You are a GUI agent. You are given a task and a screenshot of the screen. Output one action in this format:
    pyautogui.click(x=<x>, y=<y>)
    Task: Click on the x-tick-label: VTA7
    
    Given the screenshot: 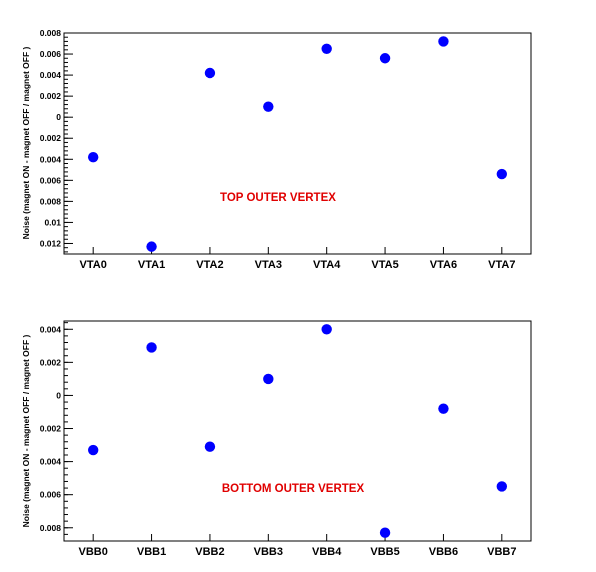 What is the action you would take?
    pyautogui.click(x=501, y=265)
    